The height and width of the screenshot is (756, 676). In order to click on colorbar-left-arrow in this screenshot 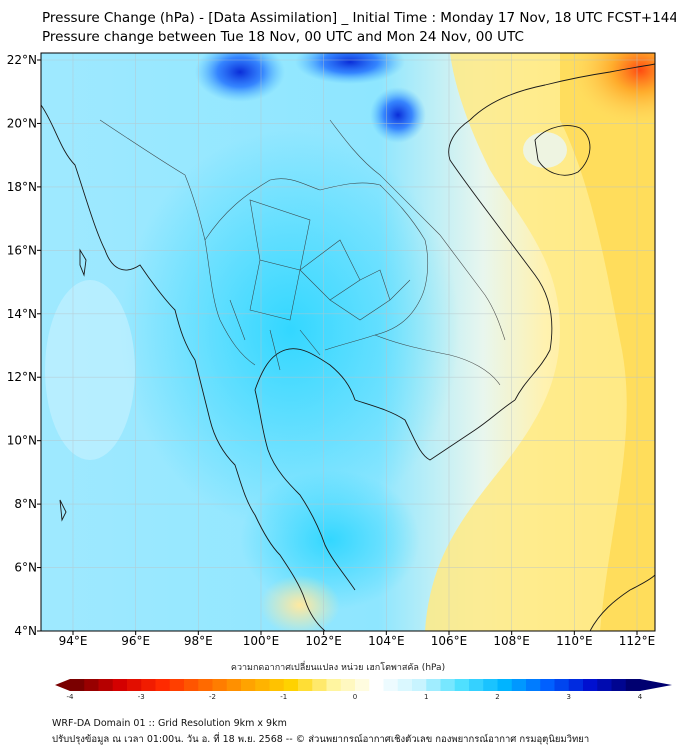, I will do `click(62, 685)`.